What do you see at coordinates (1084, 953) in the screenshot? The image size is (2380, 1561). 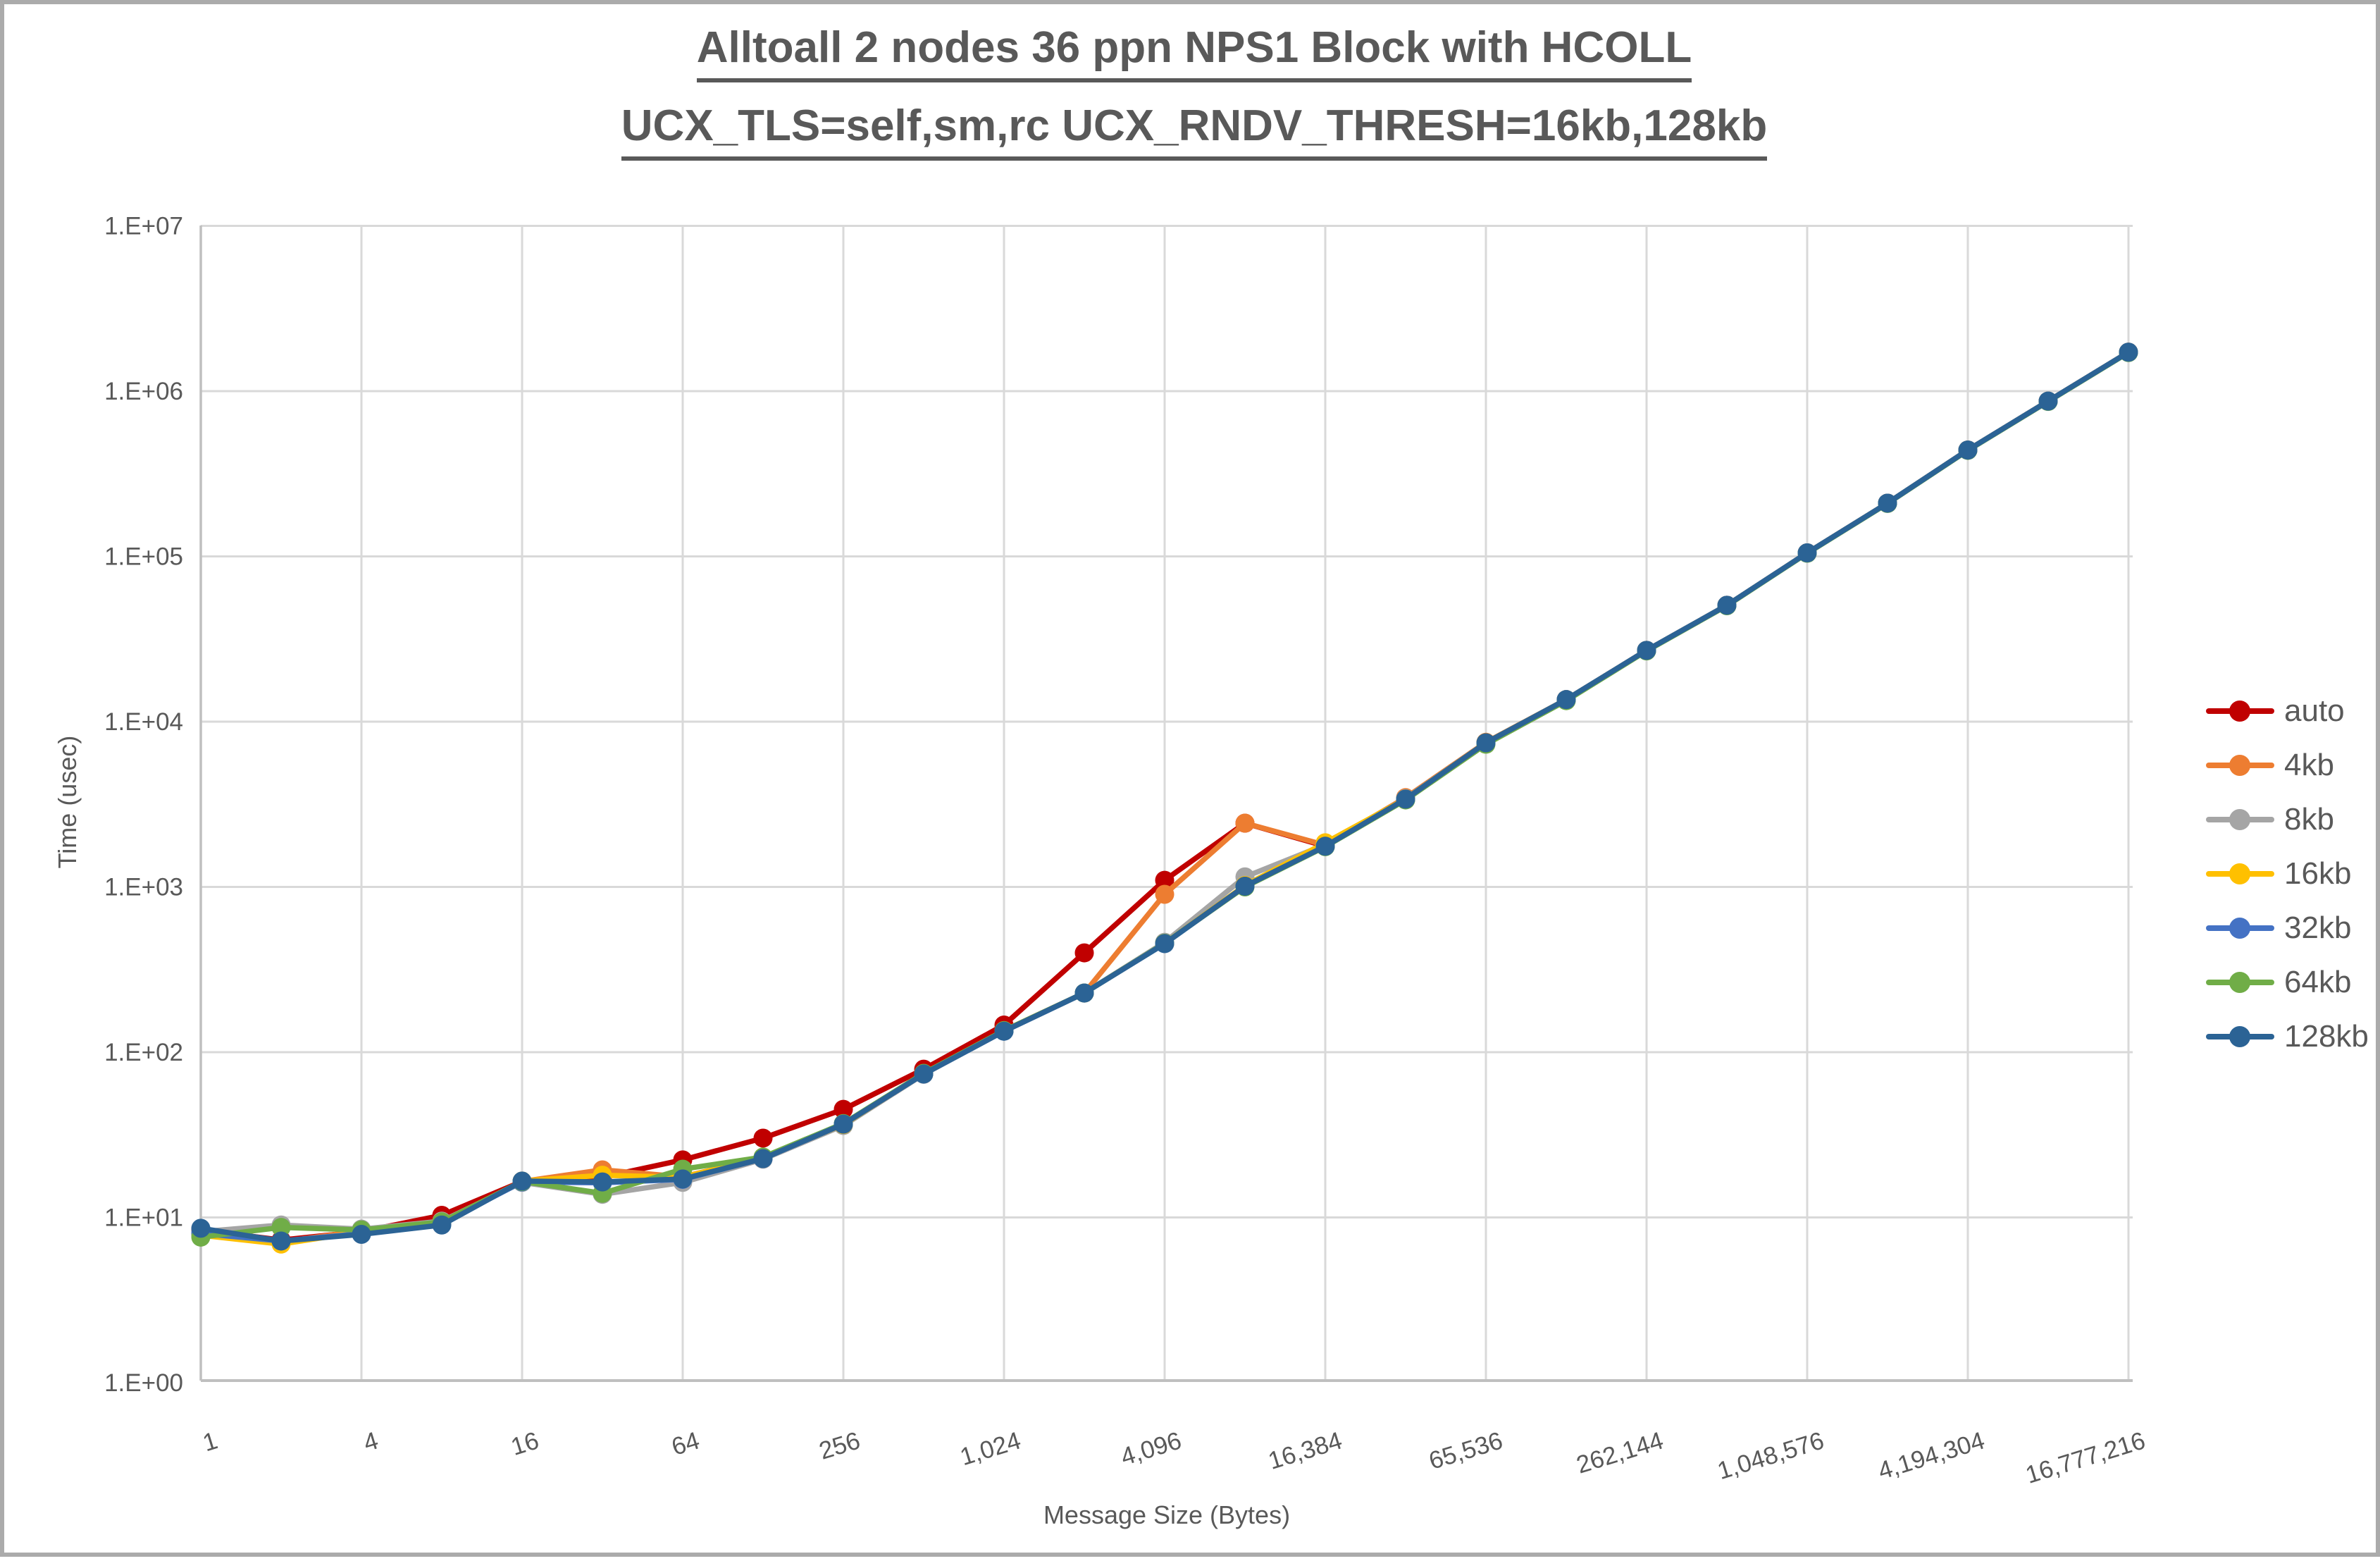 I see `data-point-auto-2048` at bounding box center [1084, 953].